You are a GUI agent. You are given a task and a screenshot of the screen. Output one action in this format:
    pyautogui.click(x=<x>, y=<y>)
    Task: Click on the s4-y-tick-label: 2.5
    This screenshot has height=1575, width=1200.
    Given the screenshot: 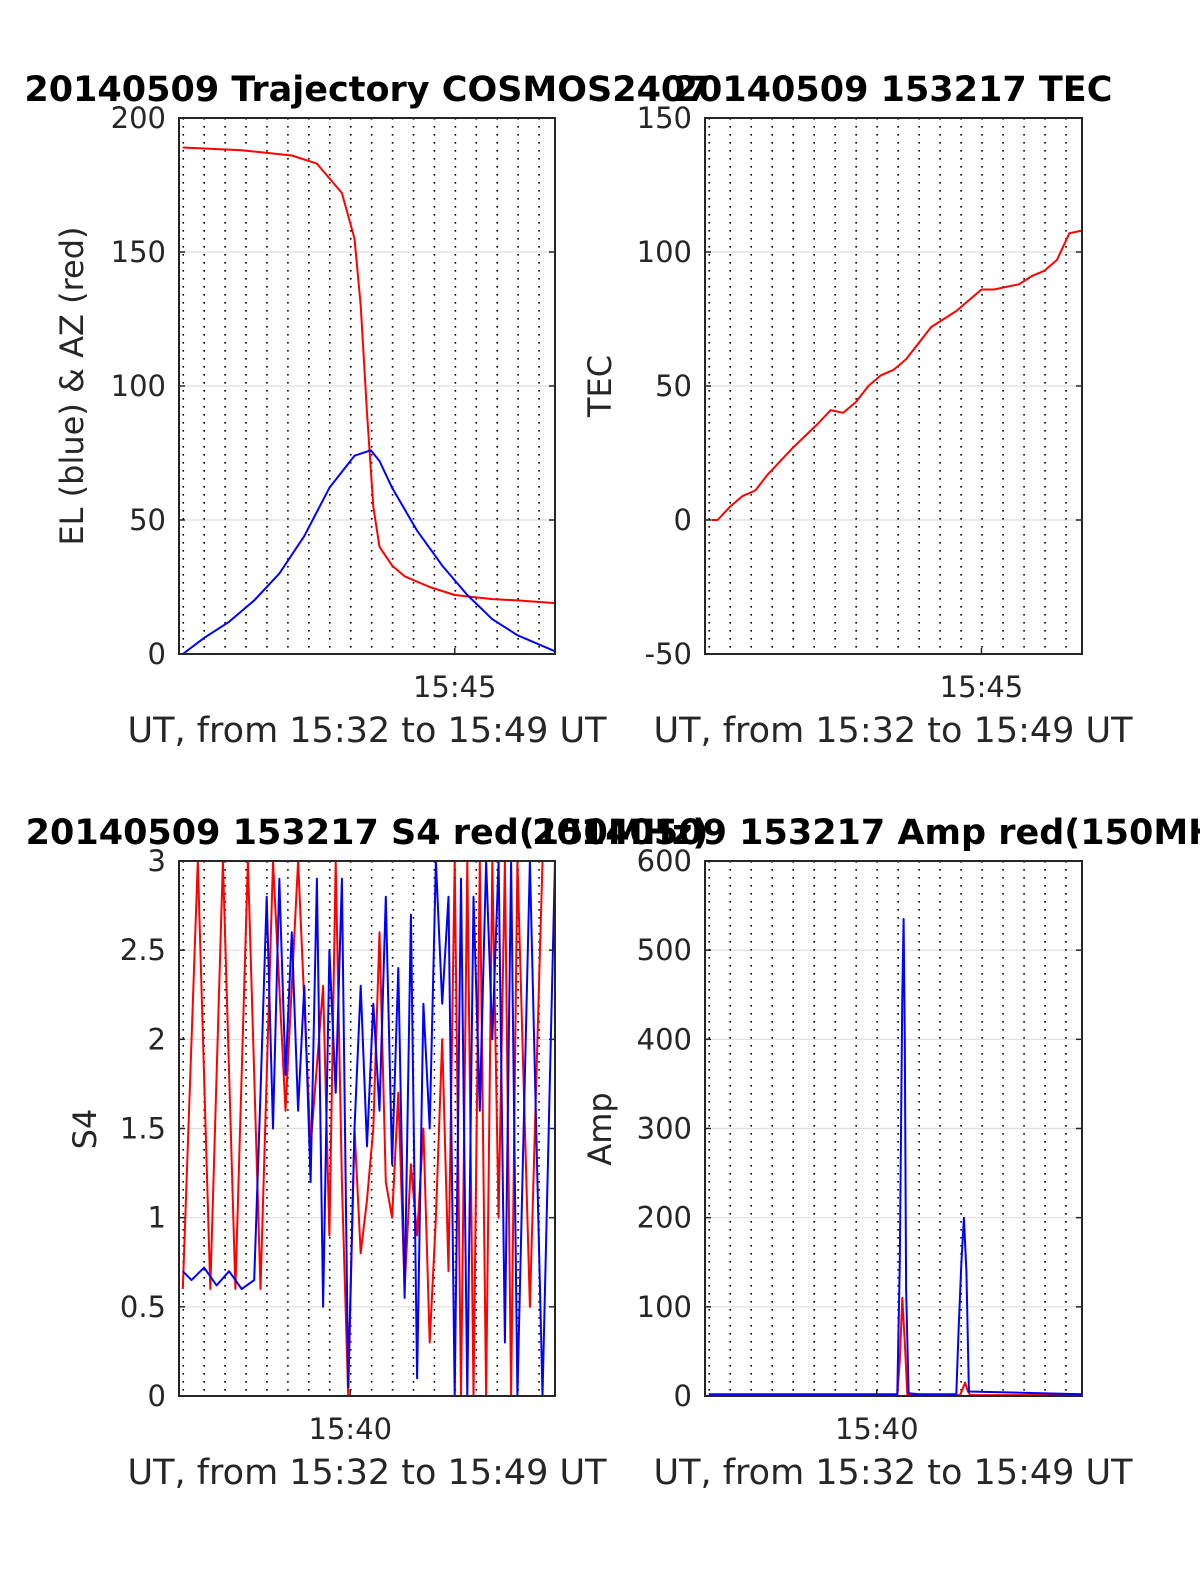 What is the action you would take?
    pyautogui.click(x=143, y=950)
    